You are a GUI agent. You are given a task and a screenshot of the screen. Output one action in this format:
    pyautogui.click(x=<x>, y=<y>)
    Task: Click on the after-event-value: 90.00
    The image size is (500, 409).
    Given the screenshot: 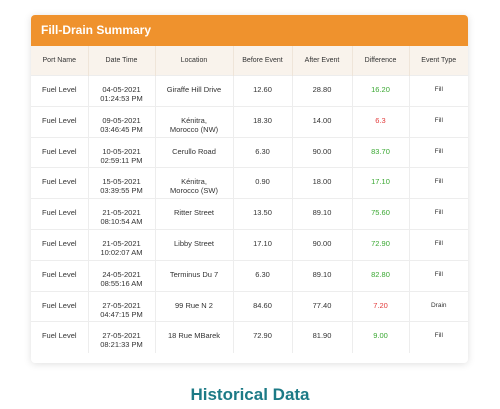 What is the action you would take?
    pyautogui.click(x=322, y=151)
    